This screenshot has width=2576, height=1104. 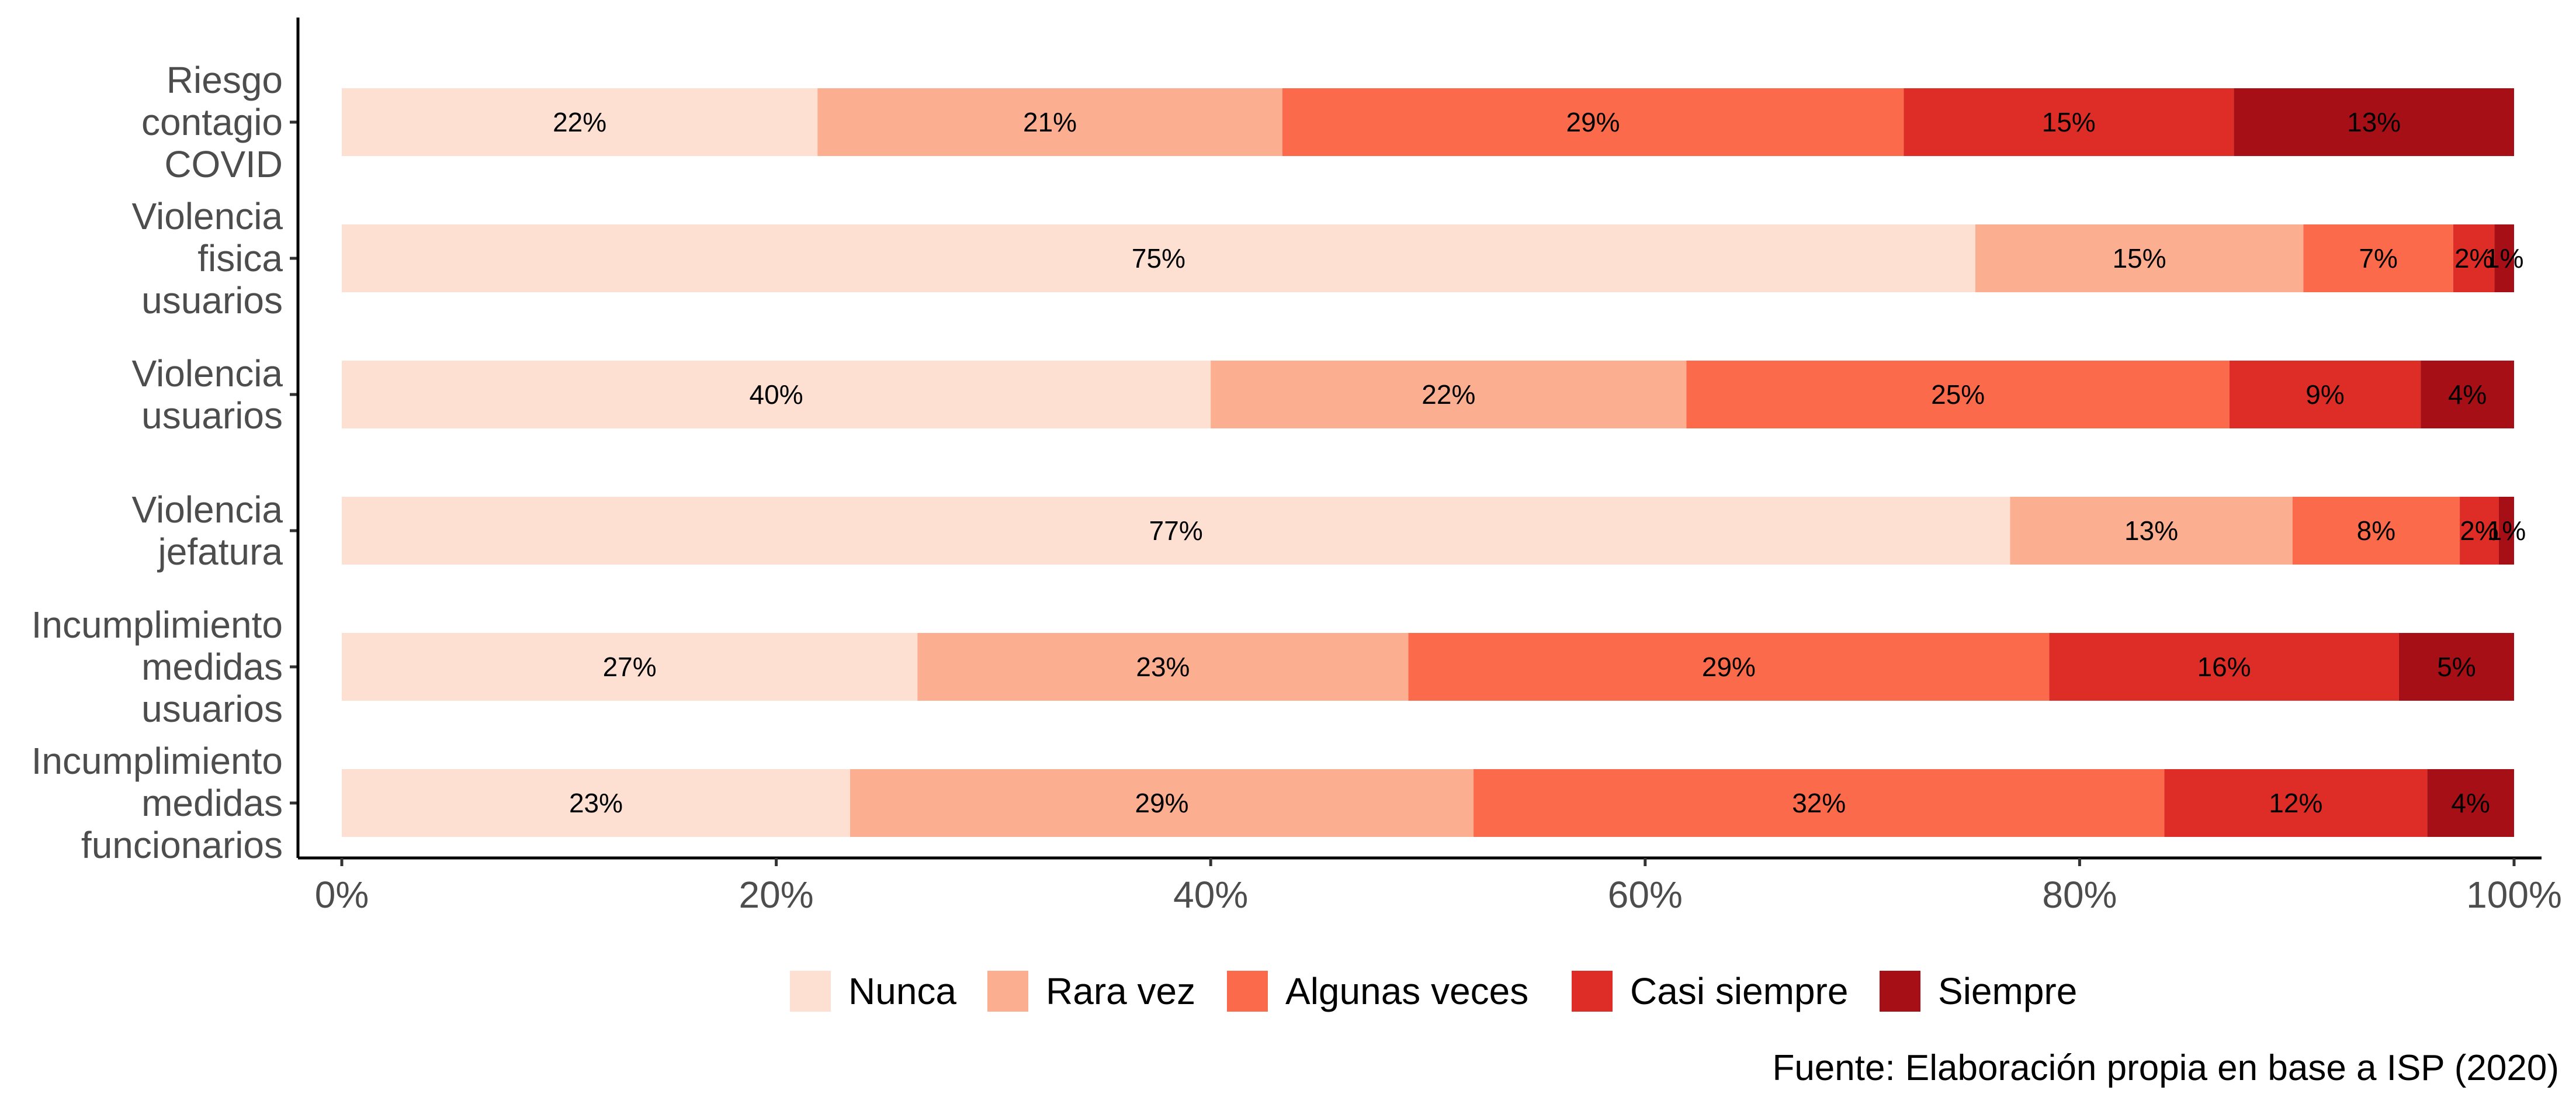 I want to click on category-label-line: contagio, so click(x=212, y=122).